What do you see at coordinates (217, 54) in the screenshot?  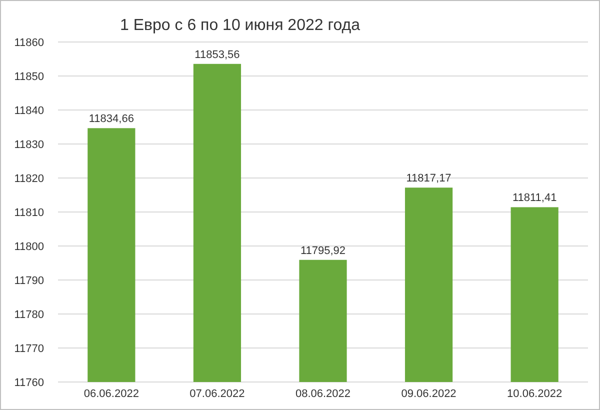 I see `data-label: 11853,56` at bounding box center [217, 54].